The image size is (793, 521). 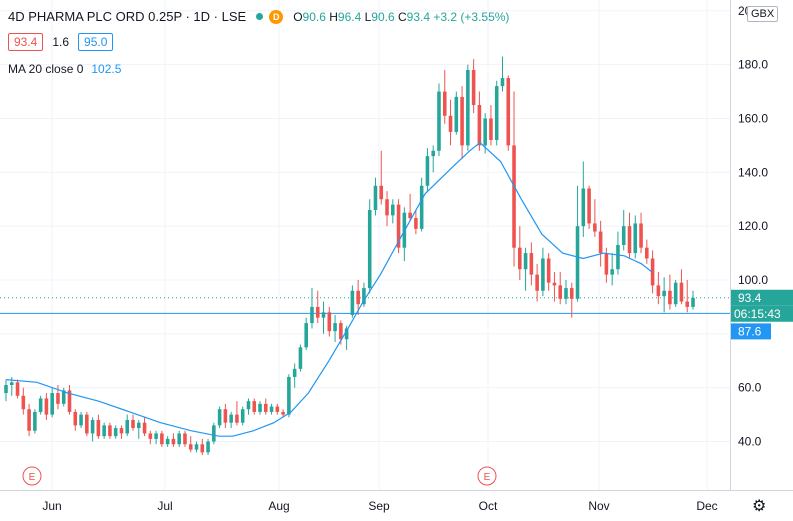 What do you see at coordinates (127, 16) in the screenshot?
I see `symbol-title: 4D PHARMA PLC ORD 0.25P · 1D · LSE` at bounding box center [127, 16].